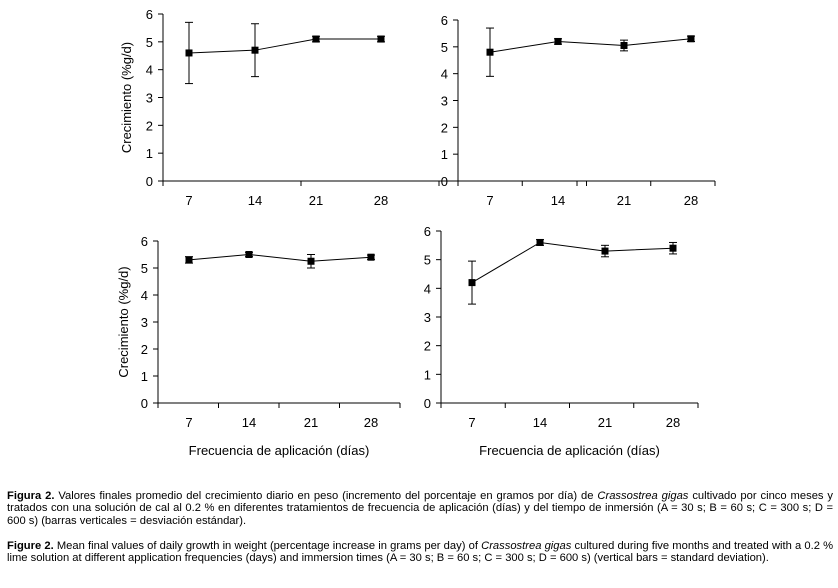 The height and width of the screenshot is (588, 838). Describe the element at coordinates (578, 110) in the screenshot. I see `panel-b: 0 1 2 3 4 5 6 7 14 21 28` at that location.